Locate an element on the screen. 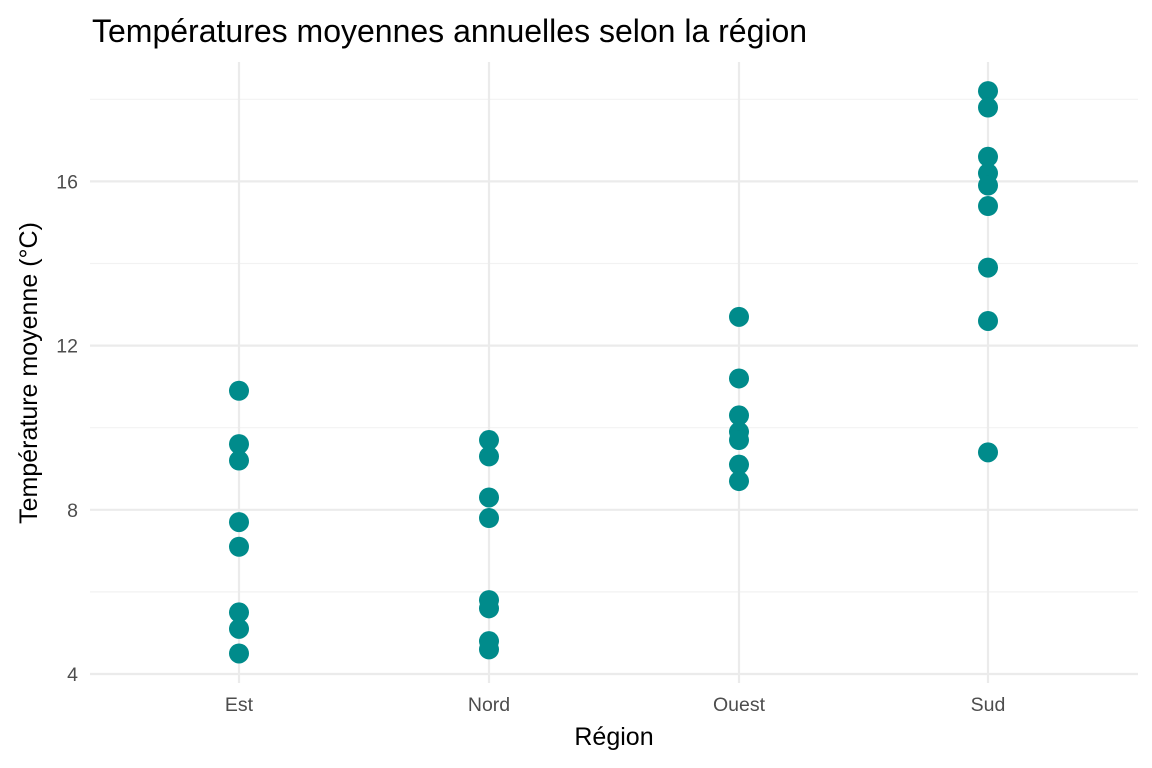 The image size is (1152, 768). x-axis-title: Région is located at coordinates (613, 737).